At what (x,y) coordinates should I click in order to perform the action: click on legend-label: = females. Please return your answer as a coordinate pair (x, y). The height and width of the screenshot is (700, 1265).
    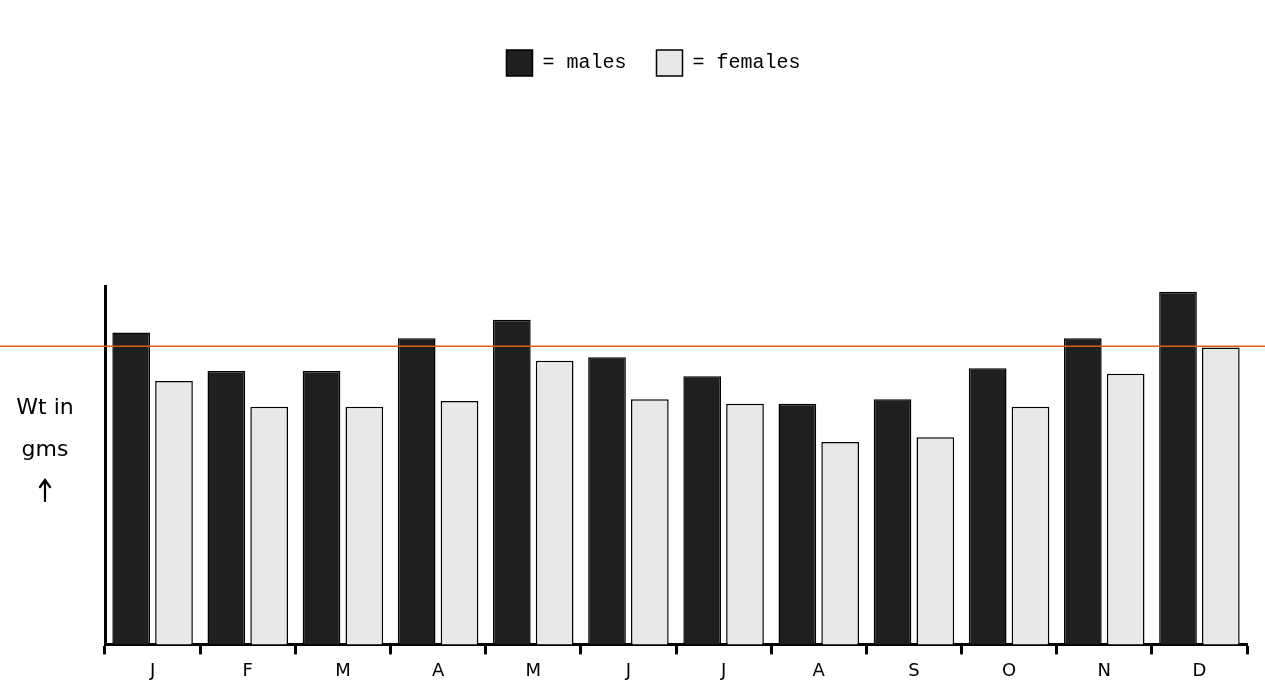
    Looking at the image, I should click on (746, 63).